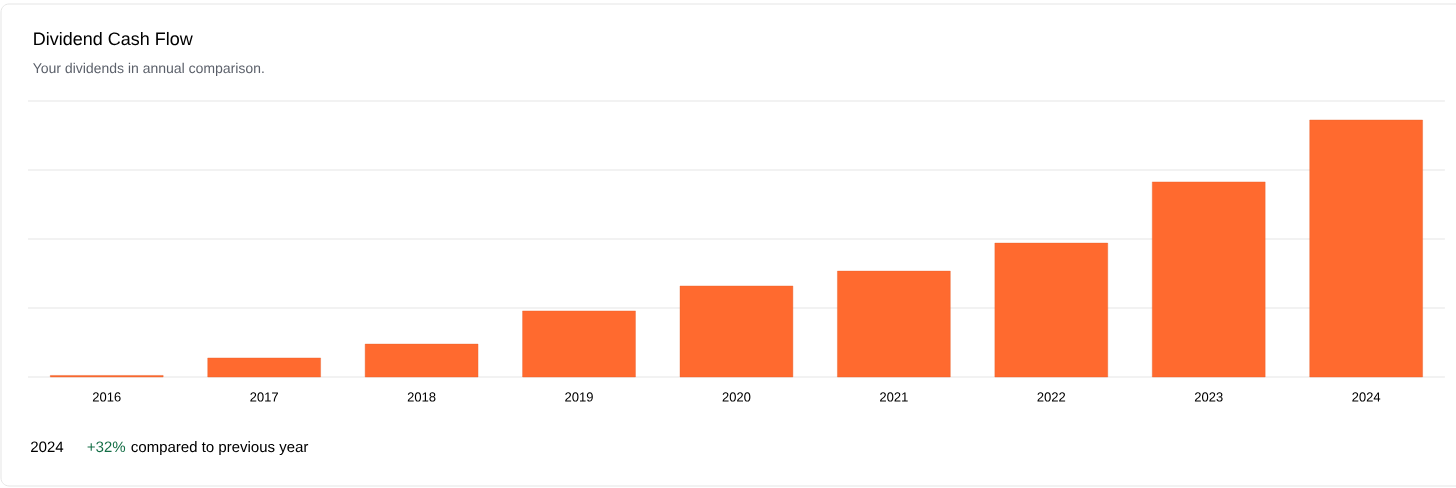 Image resolution: width=1456 pixels, height=488 pixels. What do you see at coordinates (421, 397) in the screenshot?
I see `x-tick-label: 2018` at bounding box center [421, 397].